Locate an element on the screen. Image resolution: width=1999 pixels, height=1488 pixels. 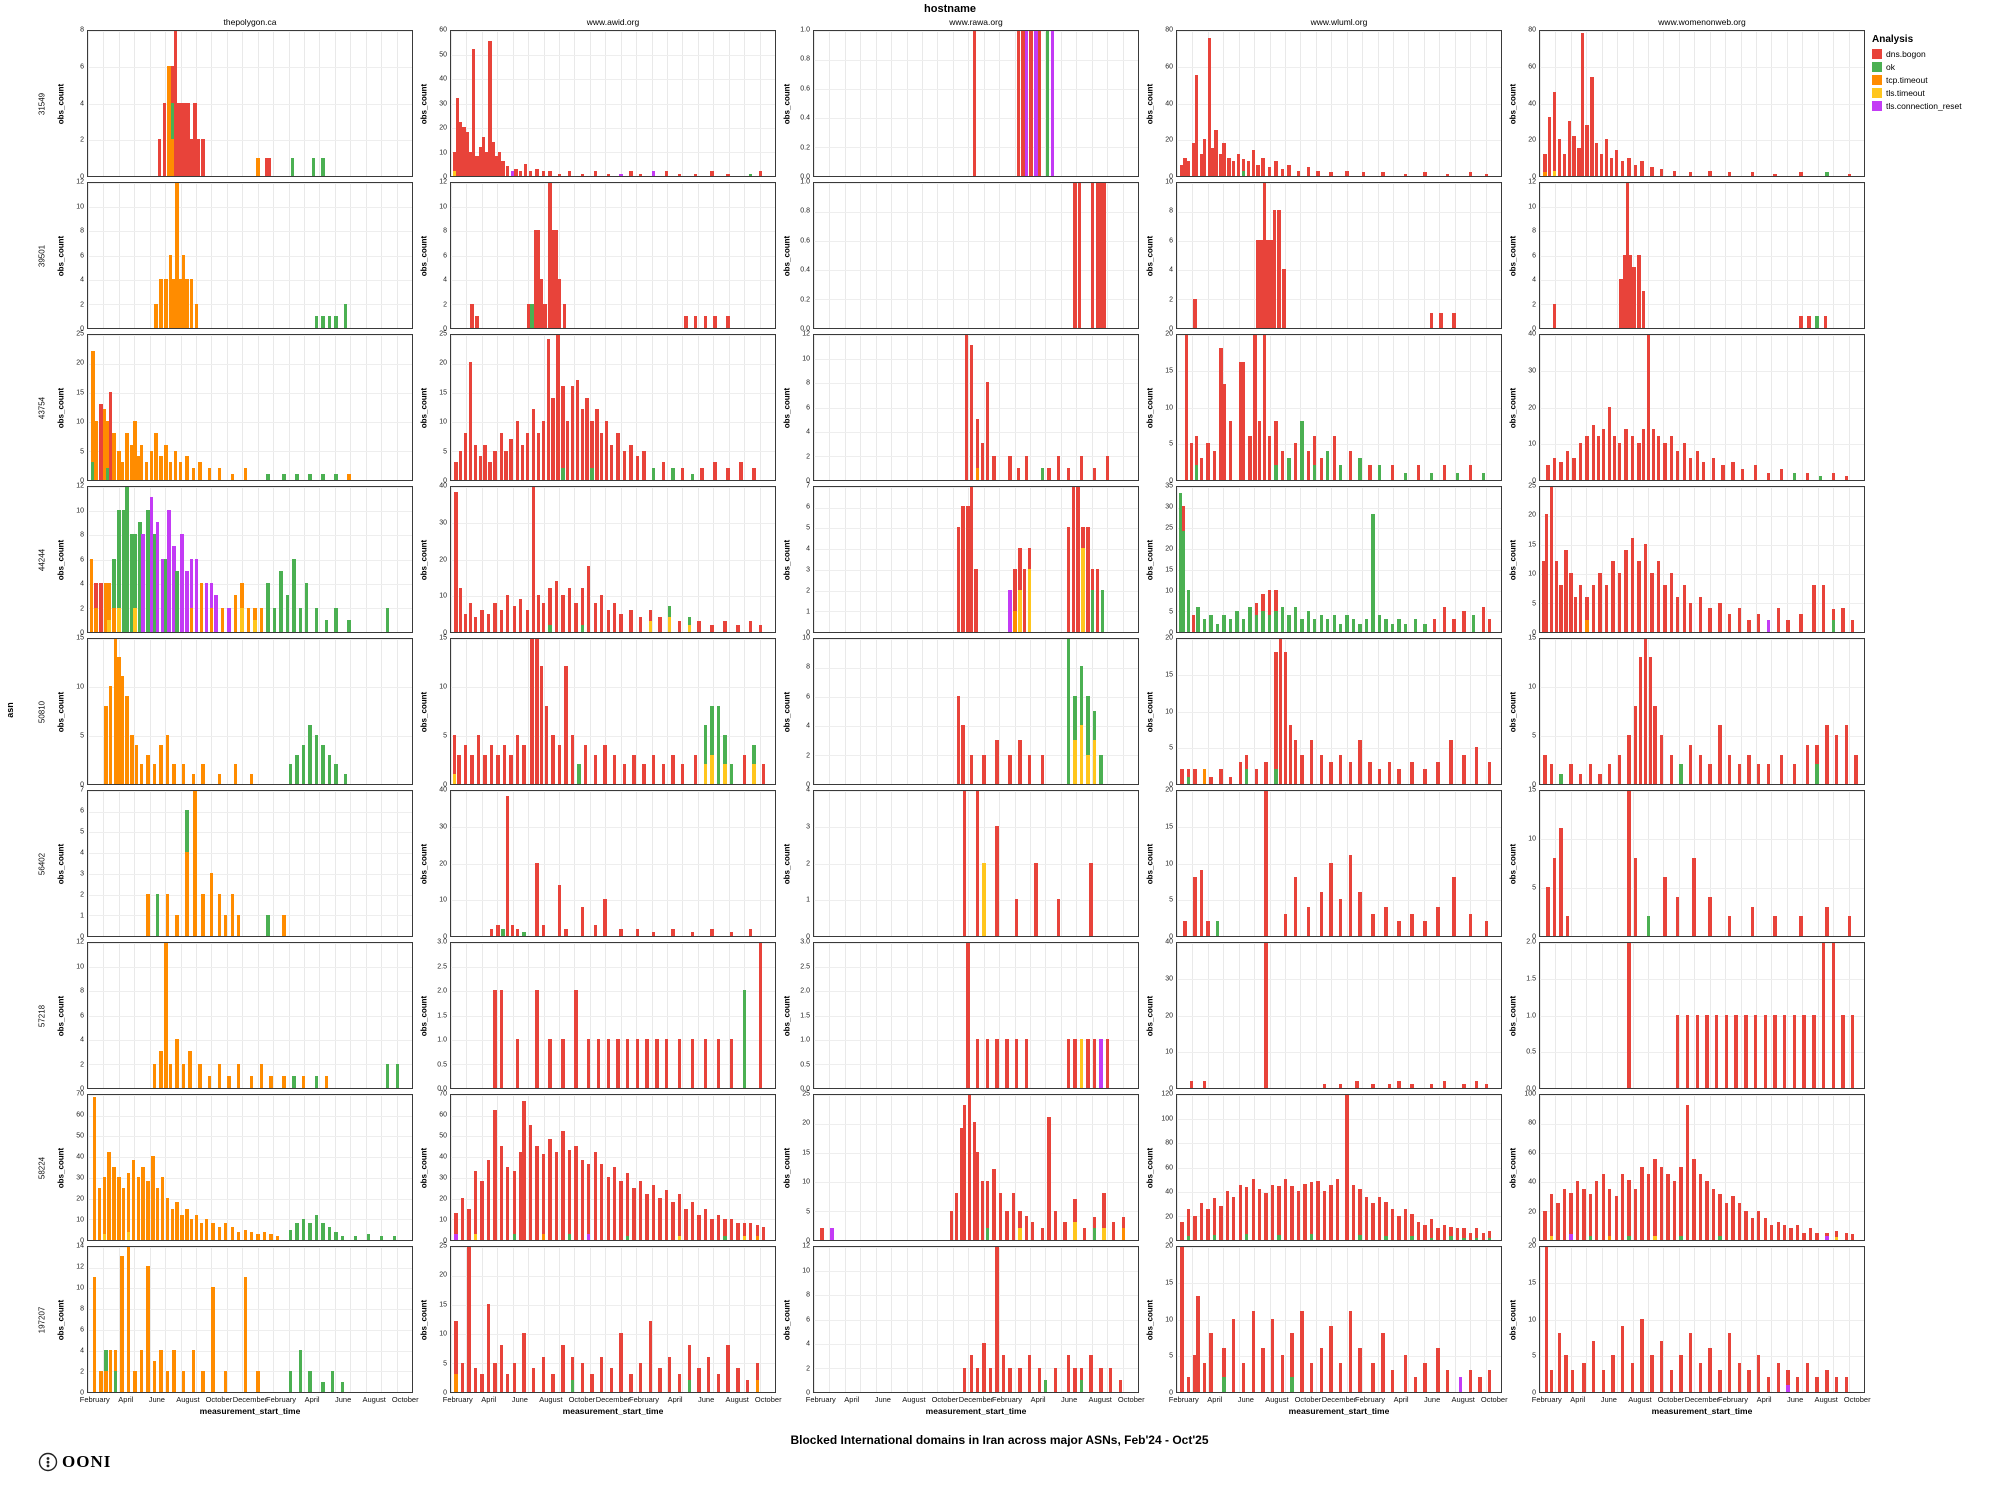
ooni-logo-icon is located at coordinates (48, 1462).